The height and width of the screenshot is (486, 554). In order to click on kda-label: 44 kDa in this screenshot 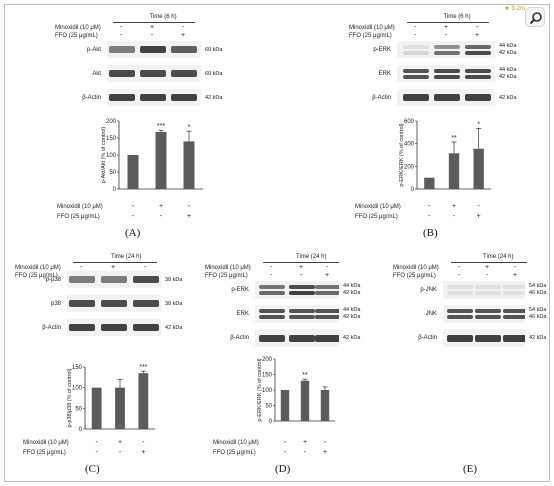, I will do `click(352, 310)`.